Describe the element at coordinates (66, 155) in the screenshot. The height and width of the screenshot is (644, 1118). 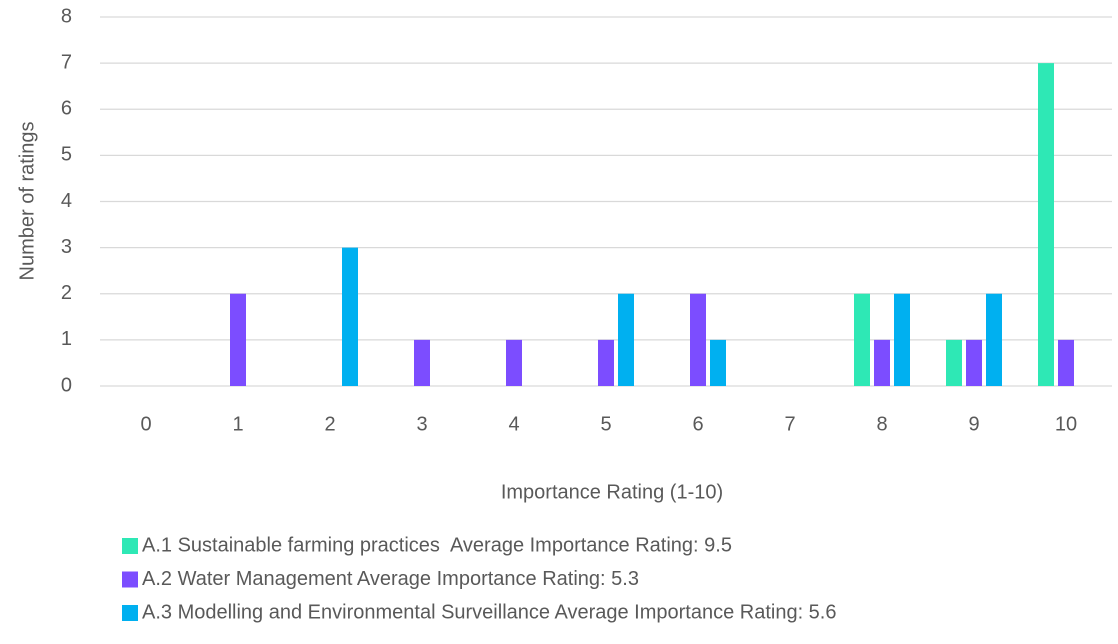
I see `y-tick-label: 5` at that location.